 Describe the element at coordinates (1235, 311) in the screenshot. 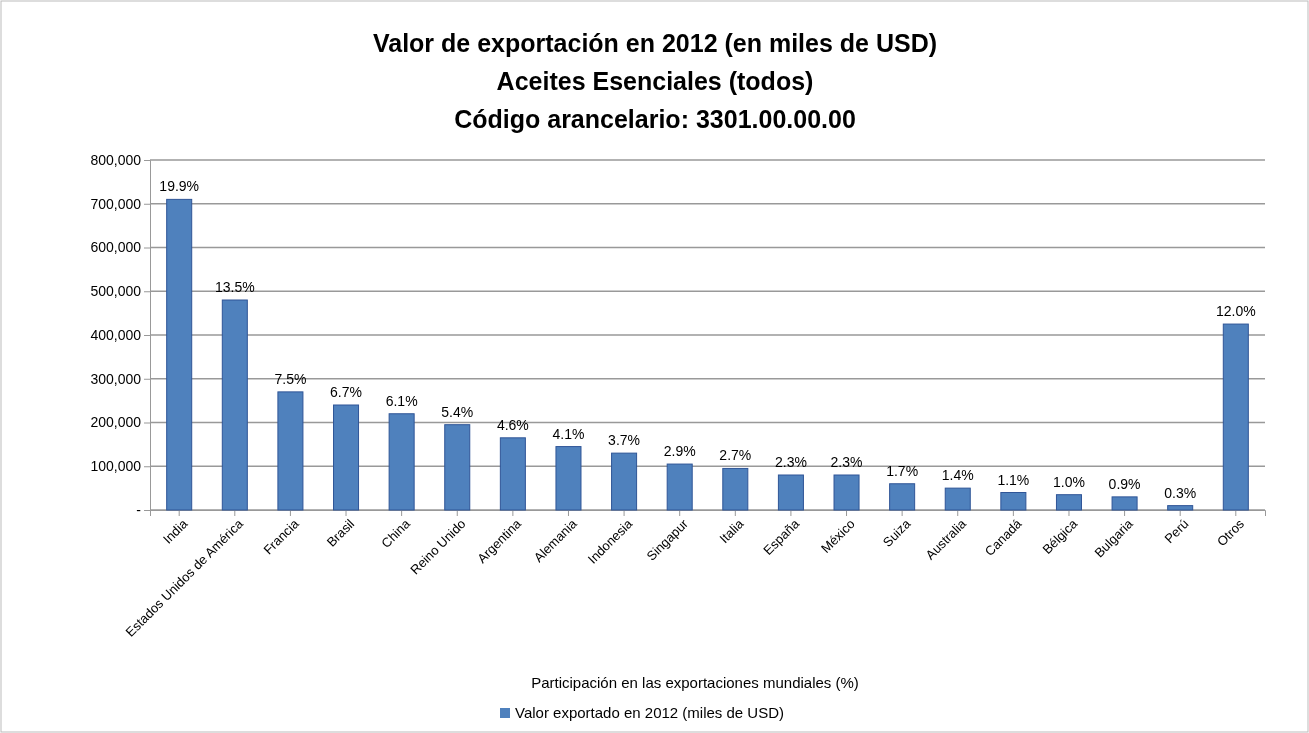

I see `annotation: 12.0%` at that location.